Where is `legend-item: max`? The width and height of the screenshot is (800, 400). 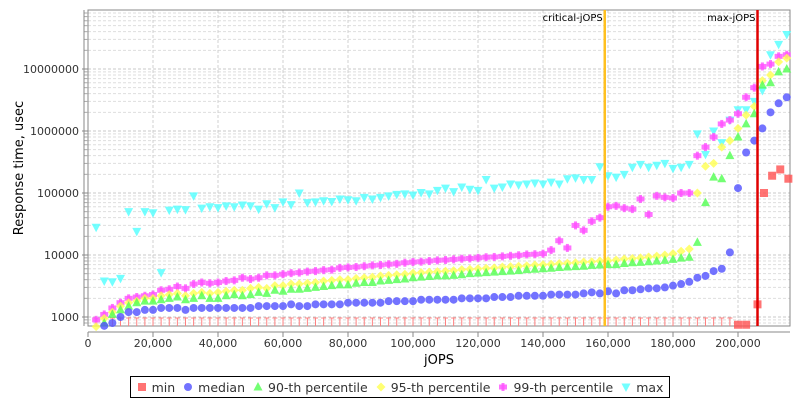
legend-item: max is located at coordinates (642, 387).